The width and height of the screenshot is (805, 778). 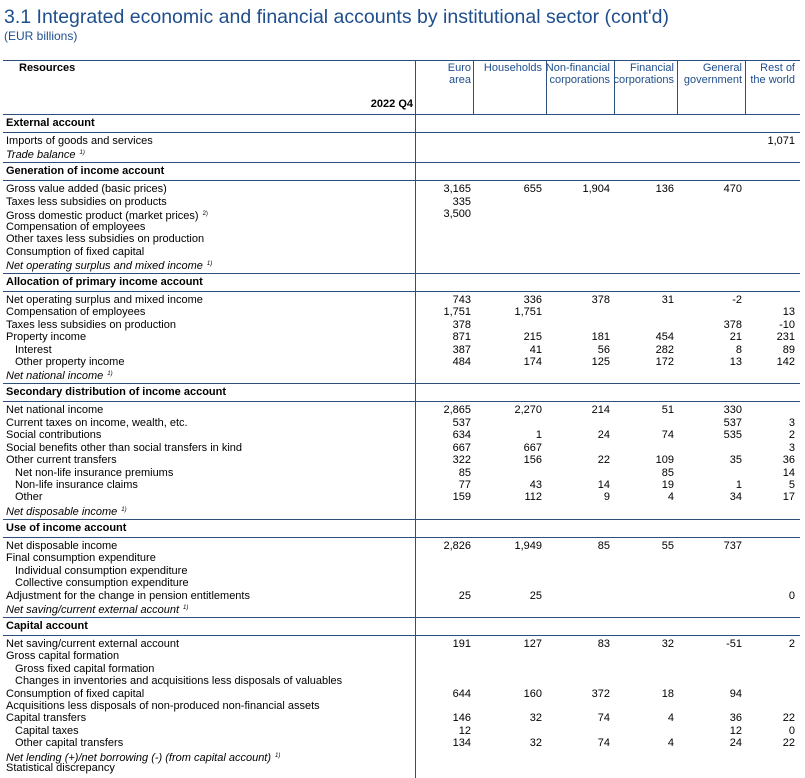 What do you see at coordinates (664, 362) in the screenshot?
I see `cell-value: 172` at bounding box center [664, 362].